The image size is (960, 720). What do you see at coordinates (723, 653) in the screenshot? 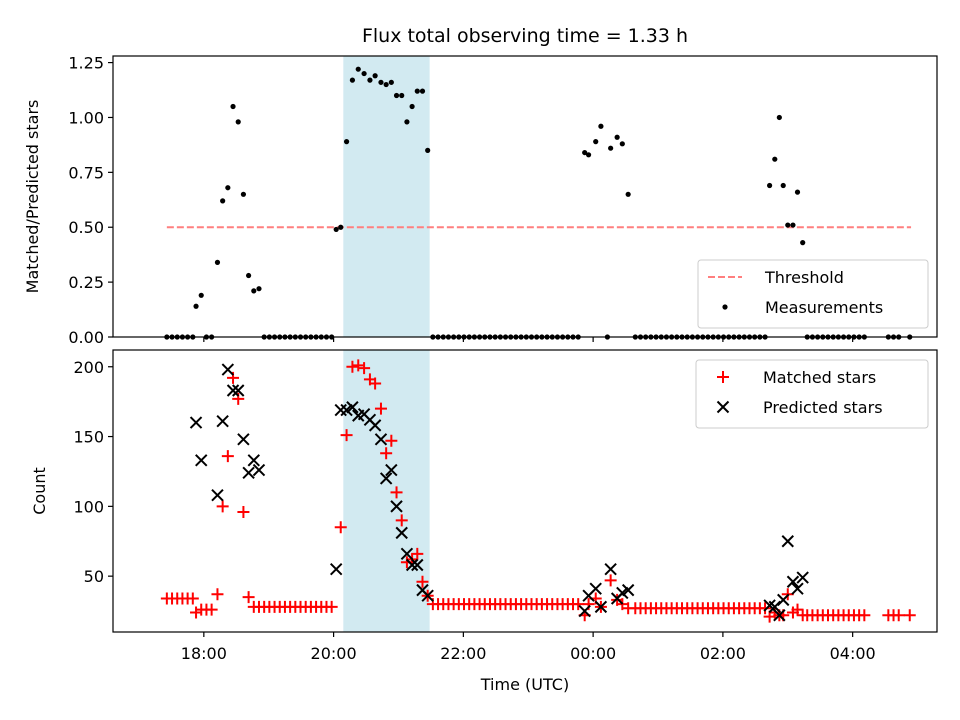
I see `x-tick-label: 02:00` at bounding box center [723, 653].